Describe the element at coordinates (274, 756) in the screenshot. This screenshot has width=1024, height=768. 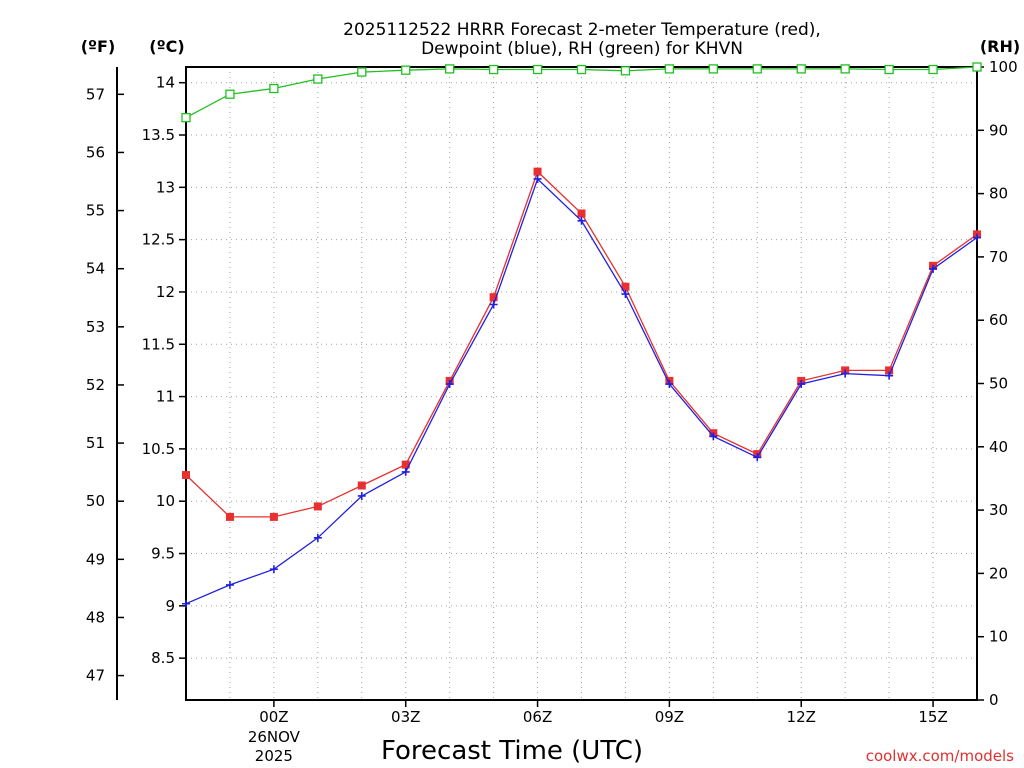
I see `year-label: 2025` at that location.